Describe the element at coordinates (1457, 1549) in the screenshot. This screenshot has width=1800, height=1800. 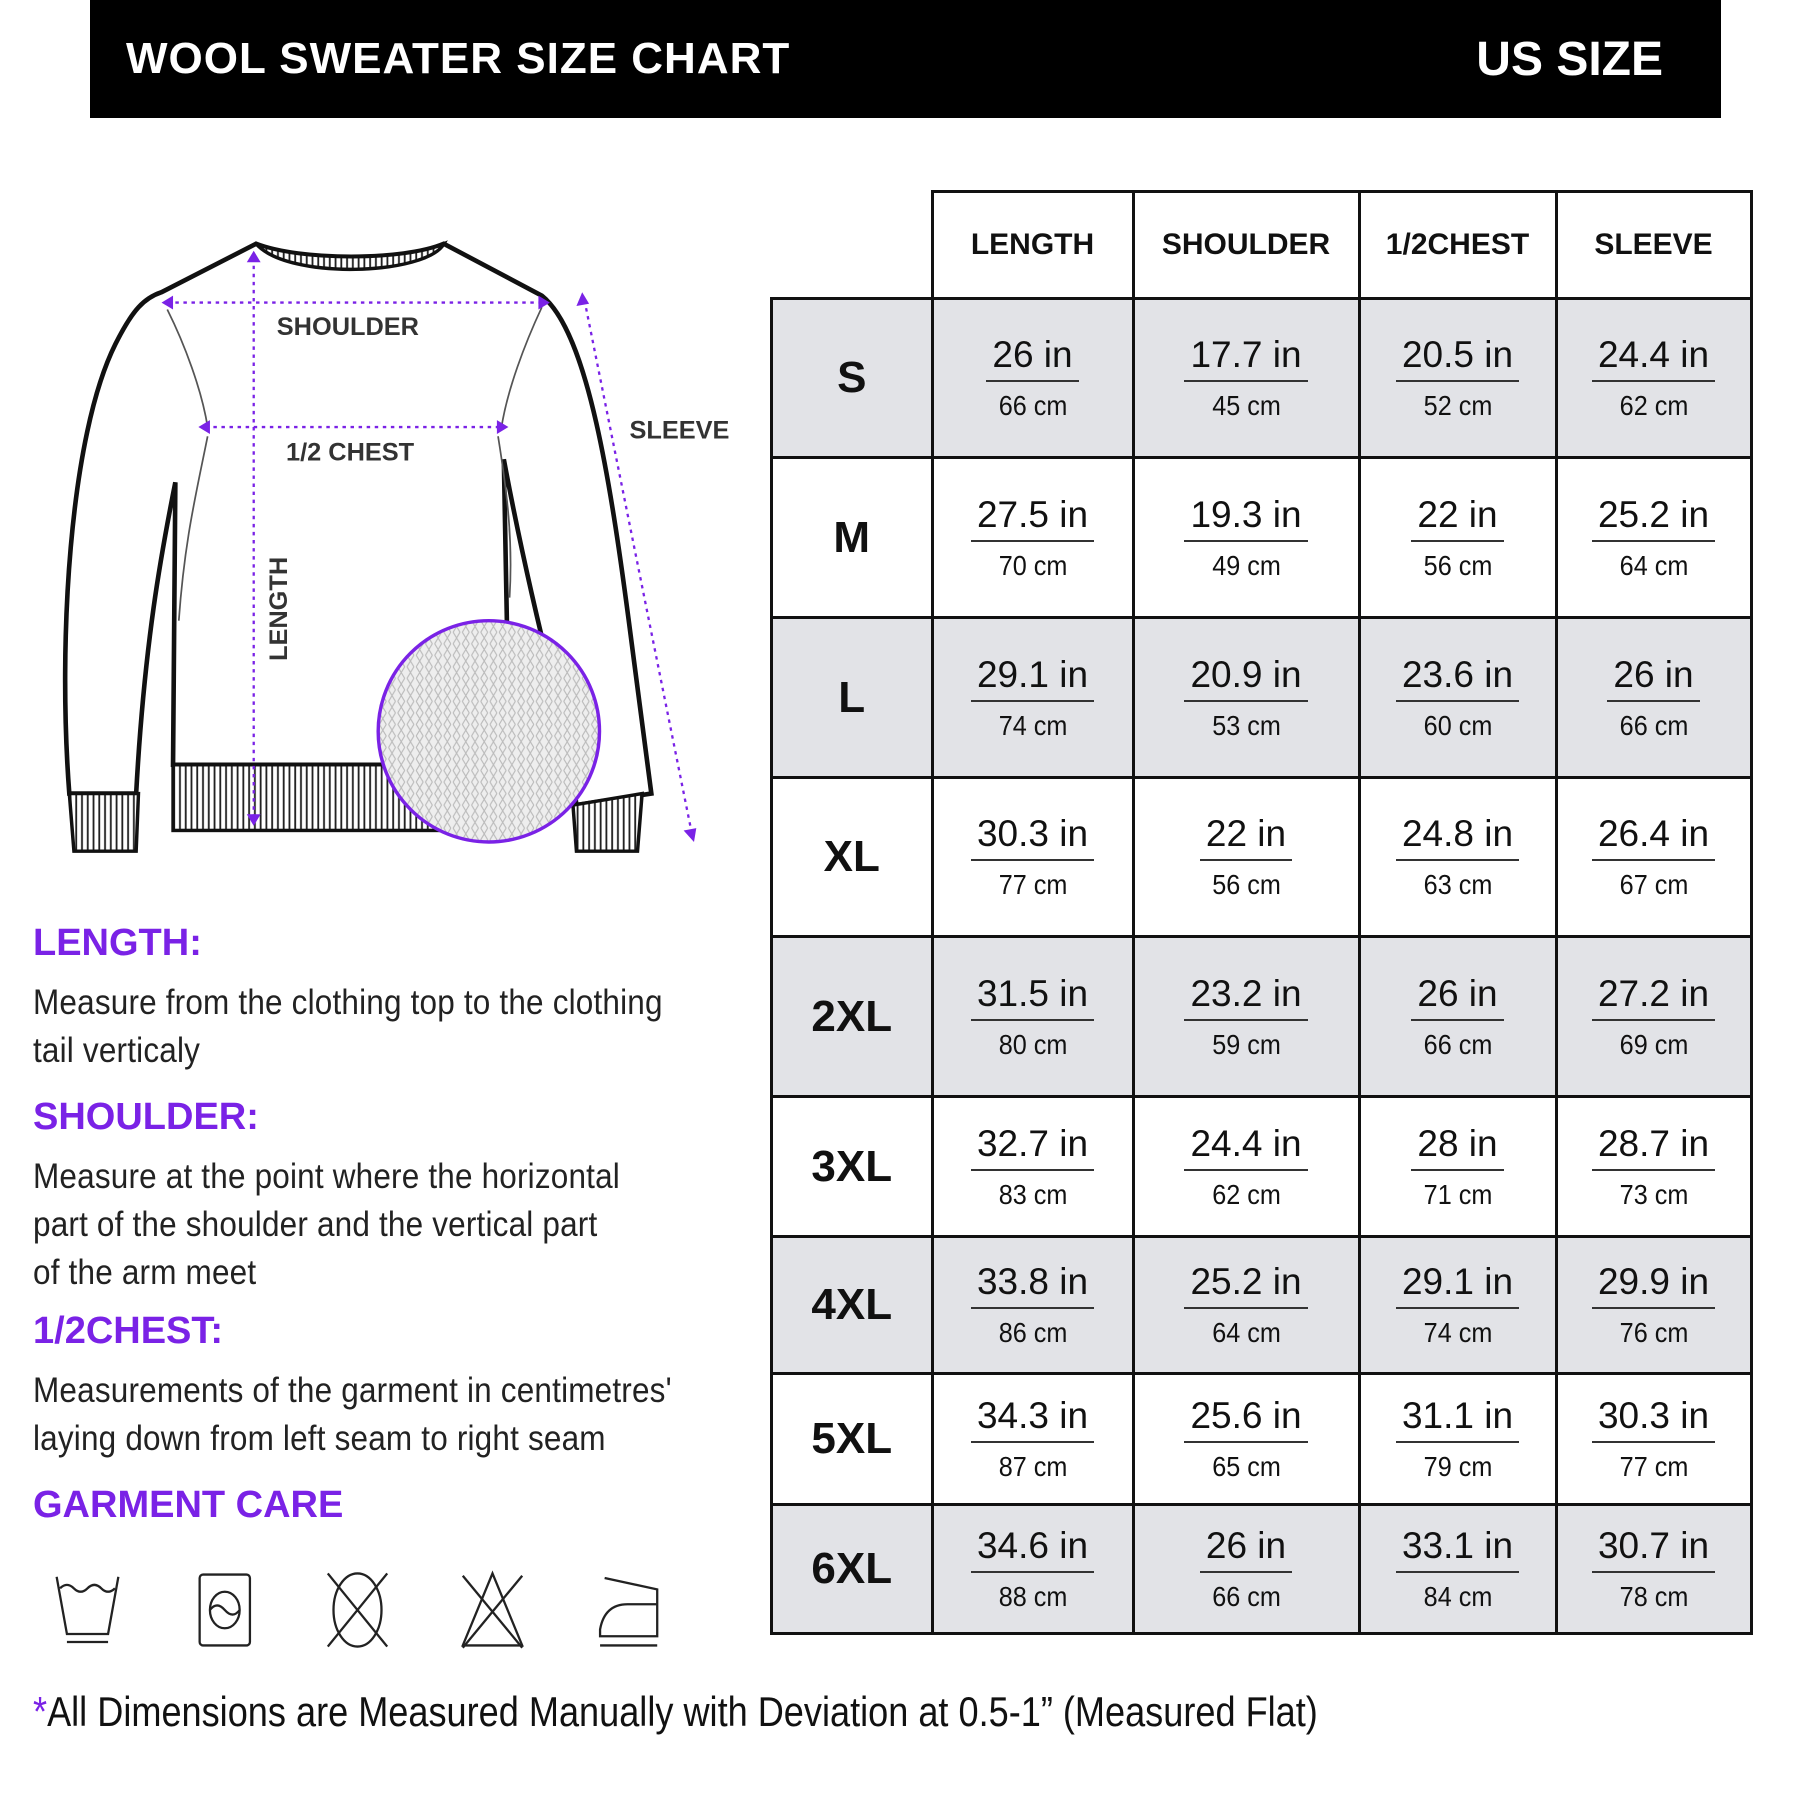
I see `inches-value: 33.1 in` at that location.